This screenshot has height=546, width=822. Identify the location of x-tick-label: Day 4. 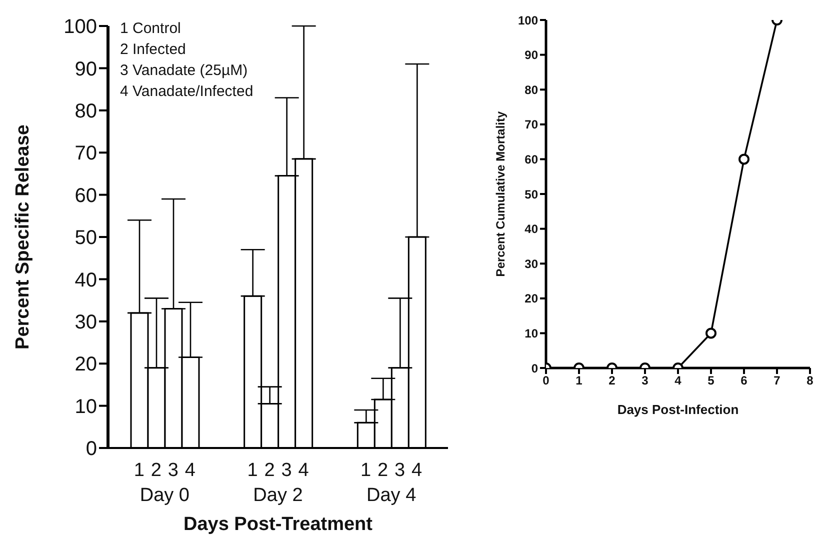
(391, 495).